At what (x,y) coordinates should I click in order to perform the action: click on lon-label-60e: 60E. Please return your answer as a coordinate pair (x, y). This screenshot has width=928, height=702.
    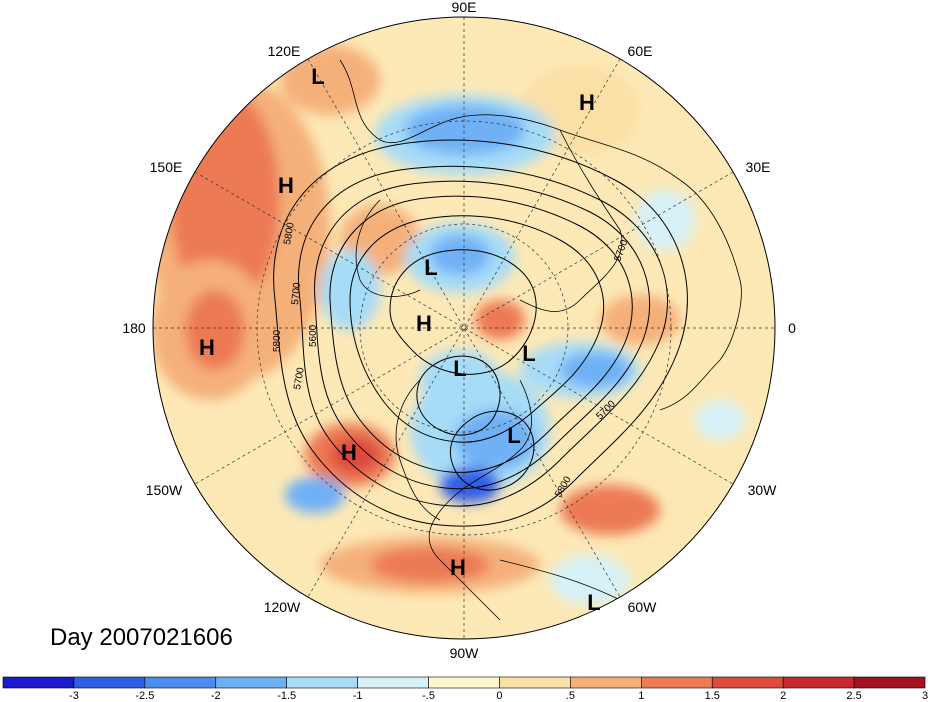
    Looking at the image, I should click on (640, 51).